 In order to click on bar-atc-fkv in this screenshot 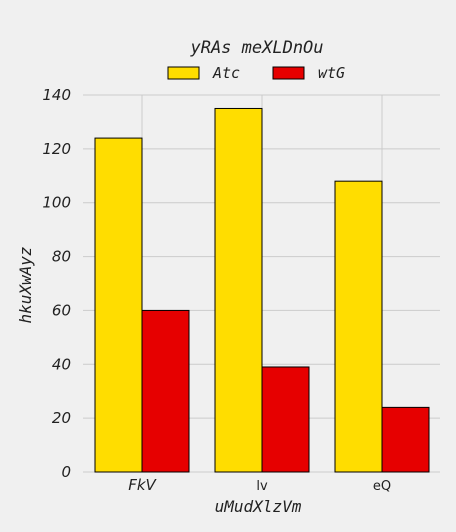, I will do `click(118, 305)`.